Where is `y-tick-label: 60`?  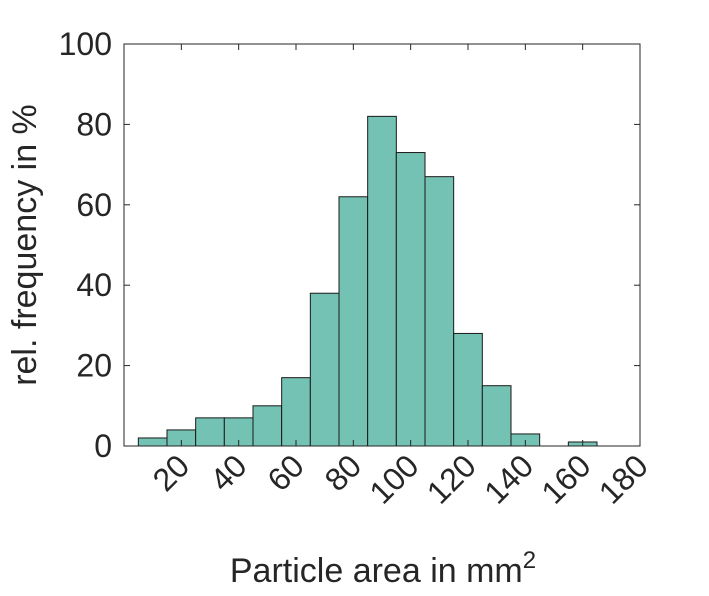
y-tick-label: 60 is located at coordinates (94, 205).